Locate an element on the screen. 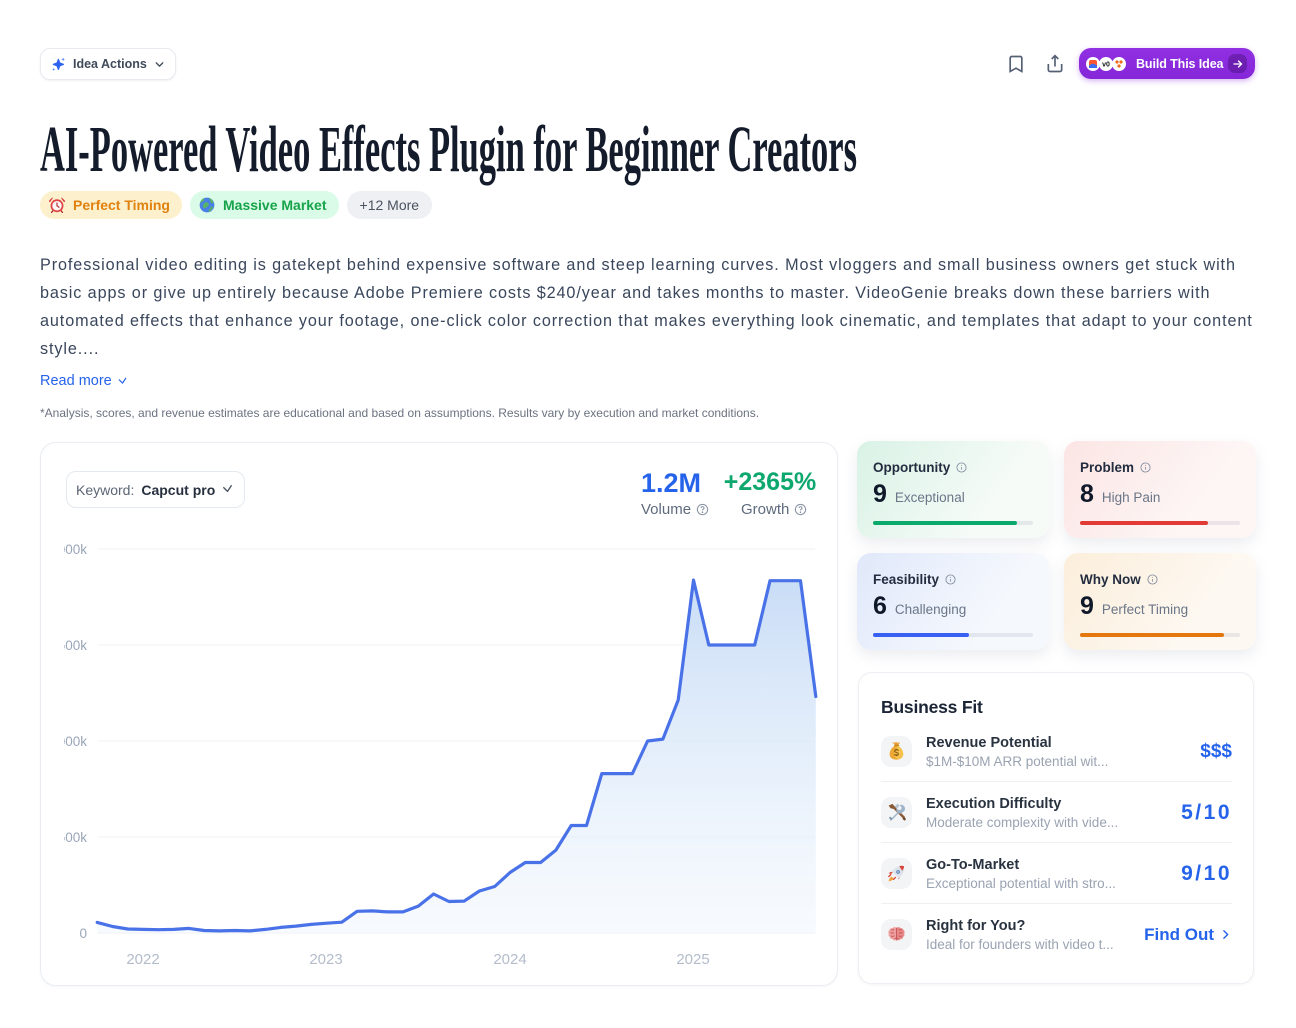 This screenshot has width=1296, height=1028. svg-text: 2023 is located at coordinates (325, 959).